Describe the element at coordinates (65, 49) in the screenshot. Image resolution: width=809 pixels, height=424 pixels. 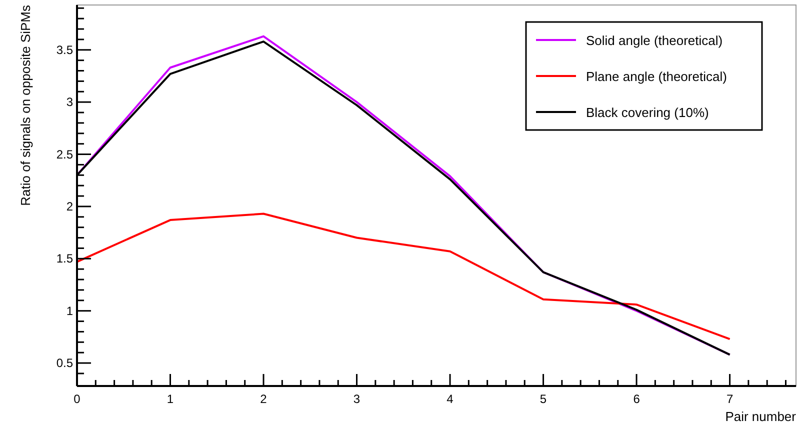
I see `y-tick-label: 3.5` at that location.